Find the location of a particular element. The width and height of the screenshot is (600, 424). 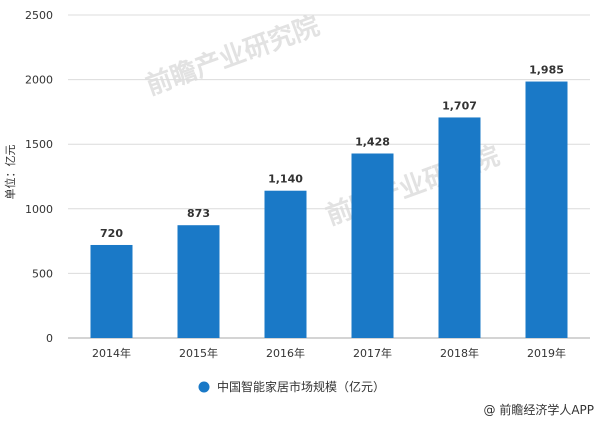

data-label: 873 is located at coordinates (198, 213).